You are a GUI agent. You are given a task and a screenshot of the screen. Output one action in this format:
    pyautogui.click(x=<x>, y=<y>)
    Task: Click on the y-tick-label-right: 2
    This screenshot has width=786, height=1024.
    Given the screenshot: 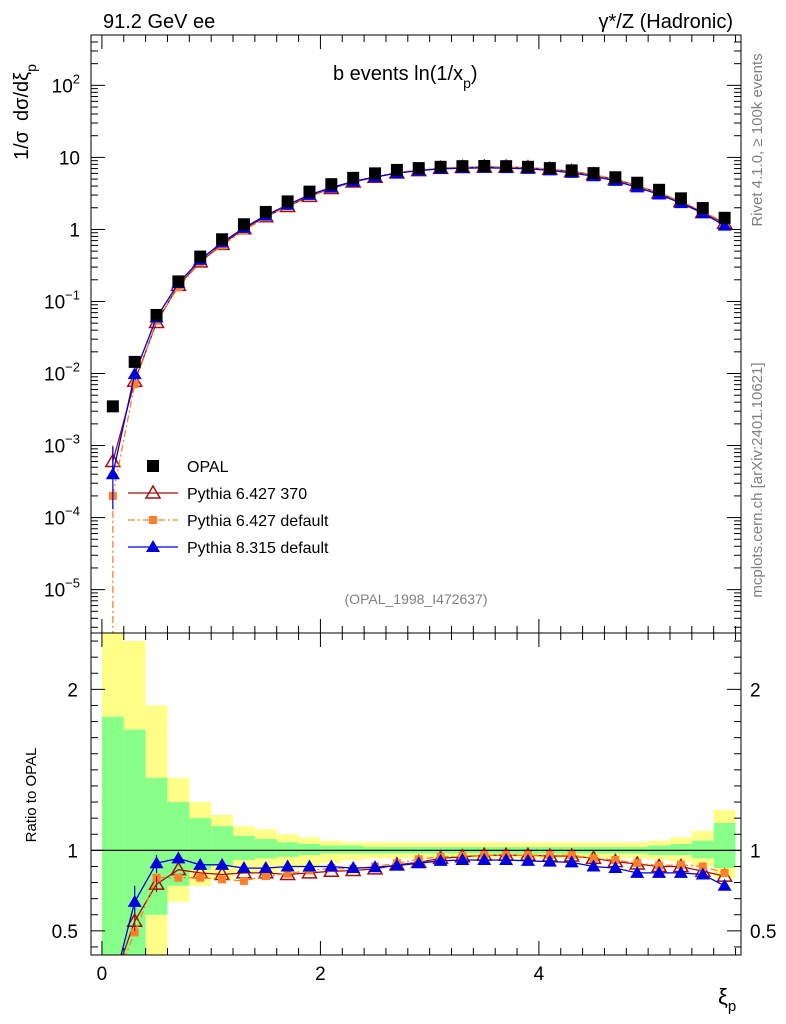 What is the action you would take?
    pyautogui.click(x=755, y=690)
    